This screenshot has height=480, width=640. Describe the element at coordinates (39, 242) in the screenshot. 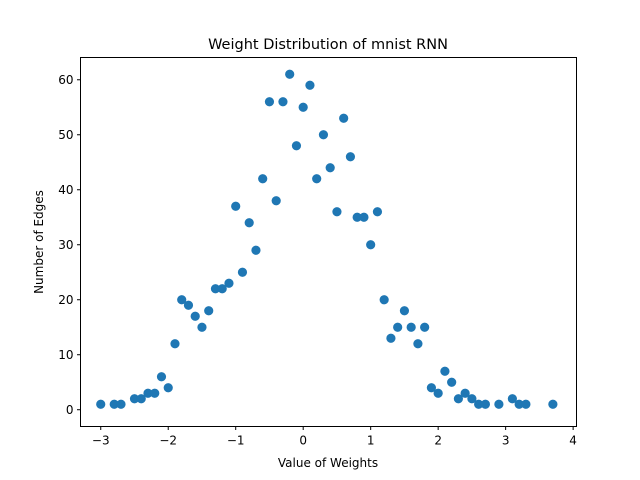

I see `y-axis-label: Number of Edges` at that location.